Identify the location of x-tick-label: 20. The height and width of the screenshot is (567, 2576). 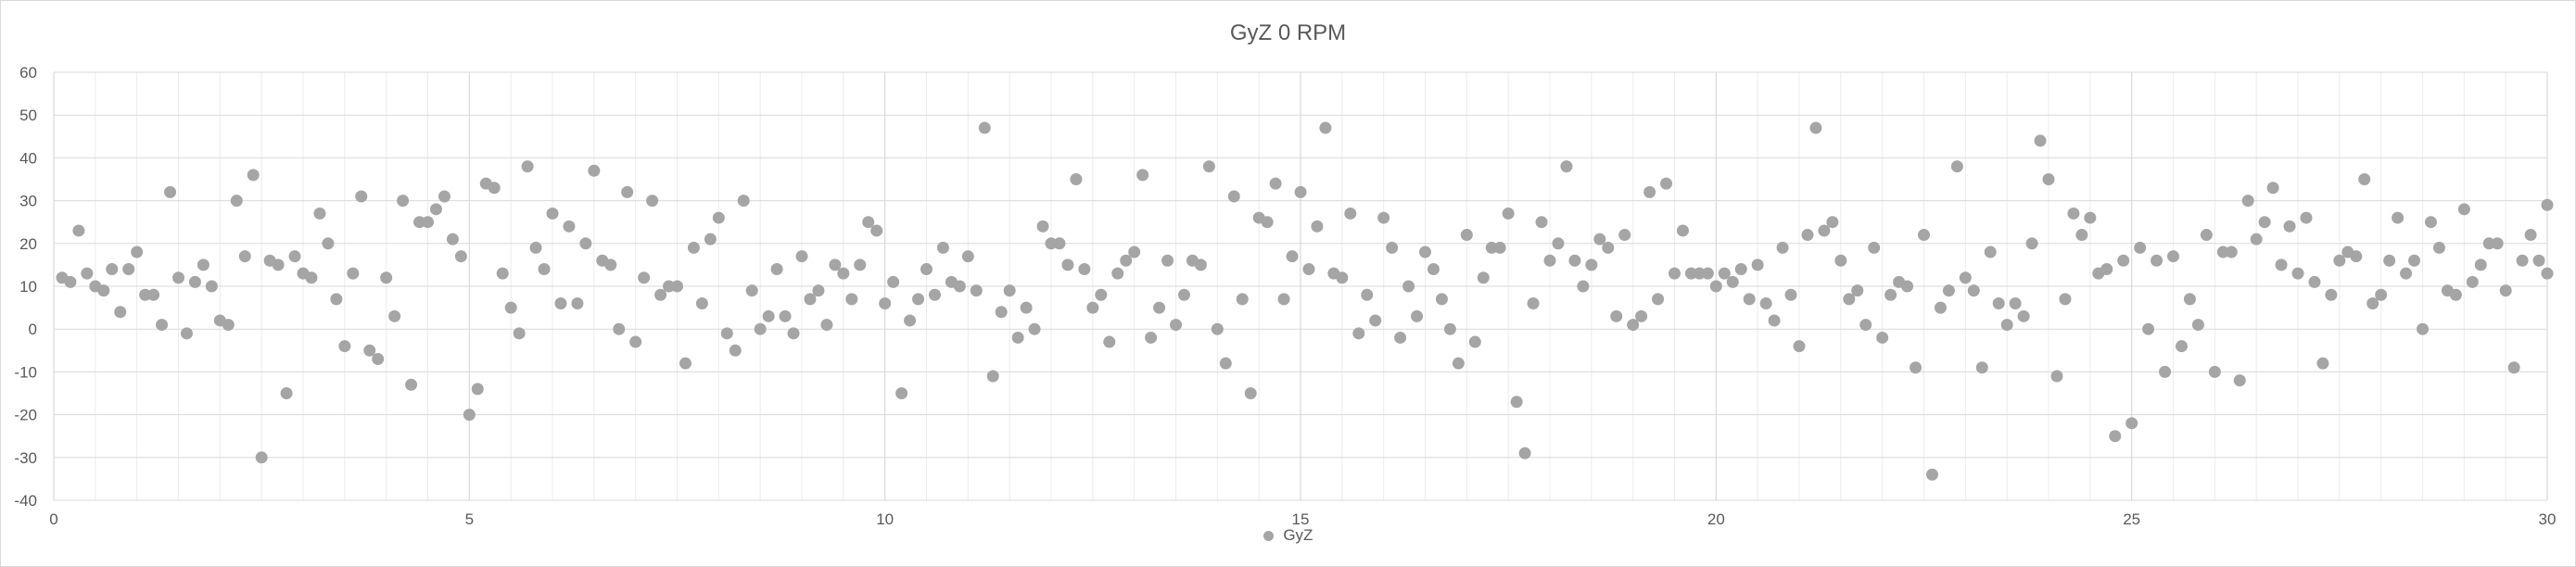
(1716, 519).